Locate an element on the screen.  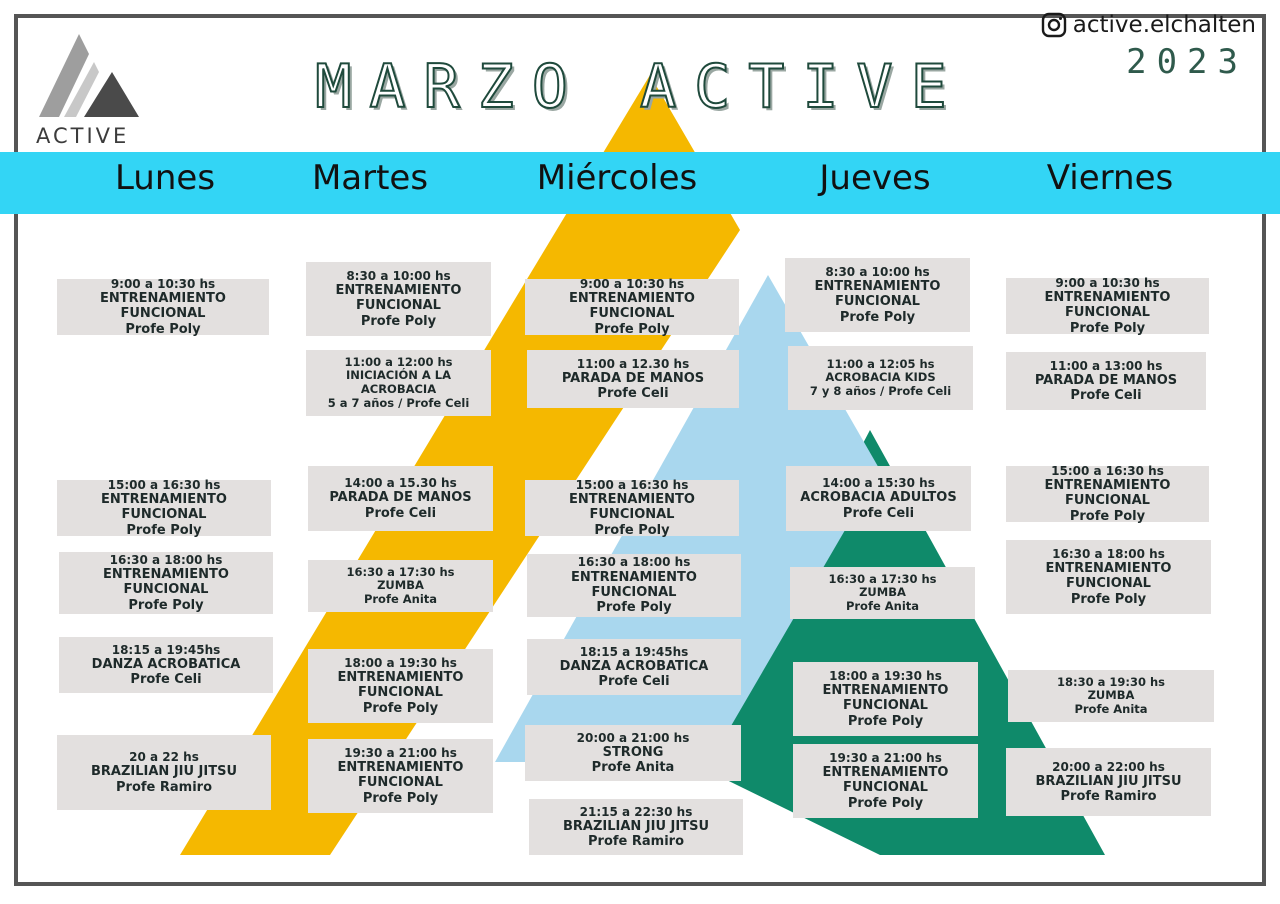
instagram-label: active.elchalten is located at coordinates (1164, 25).